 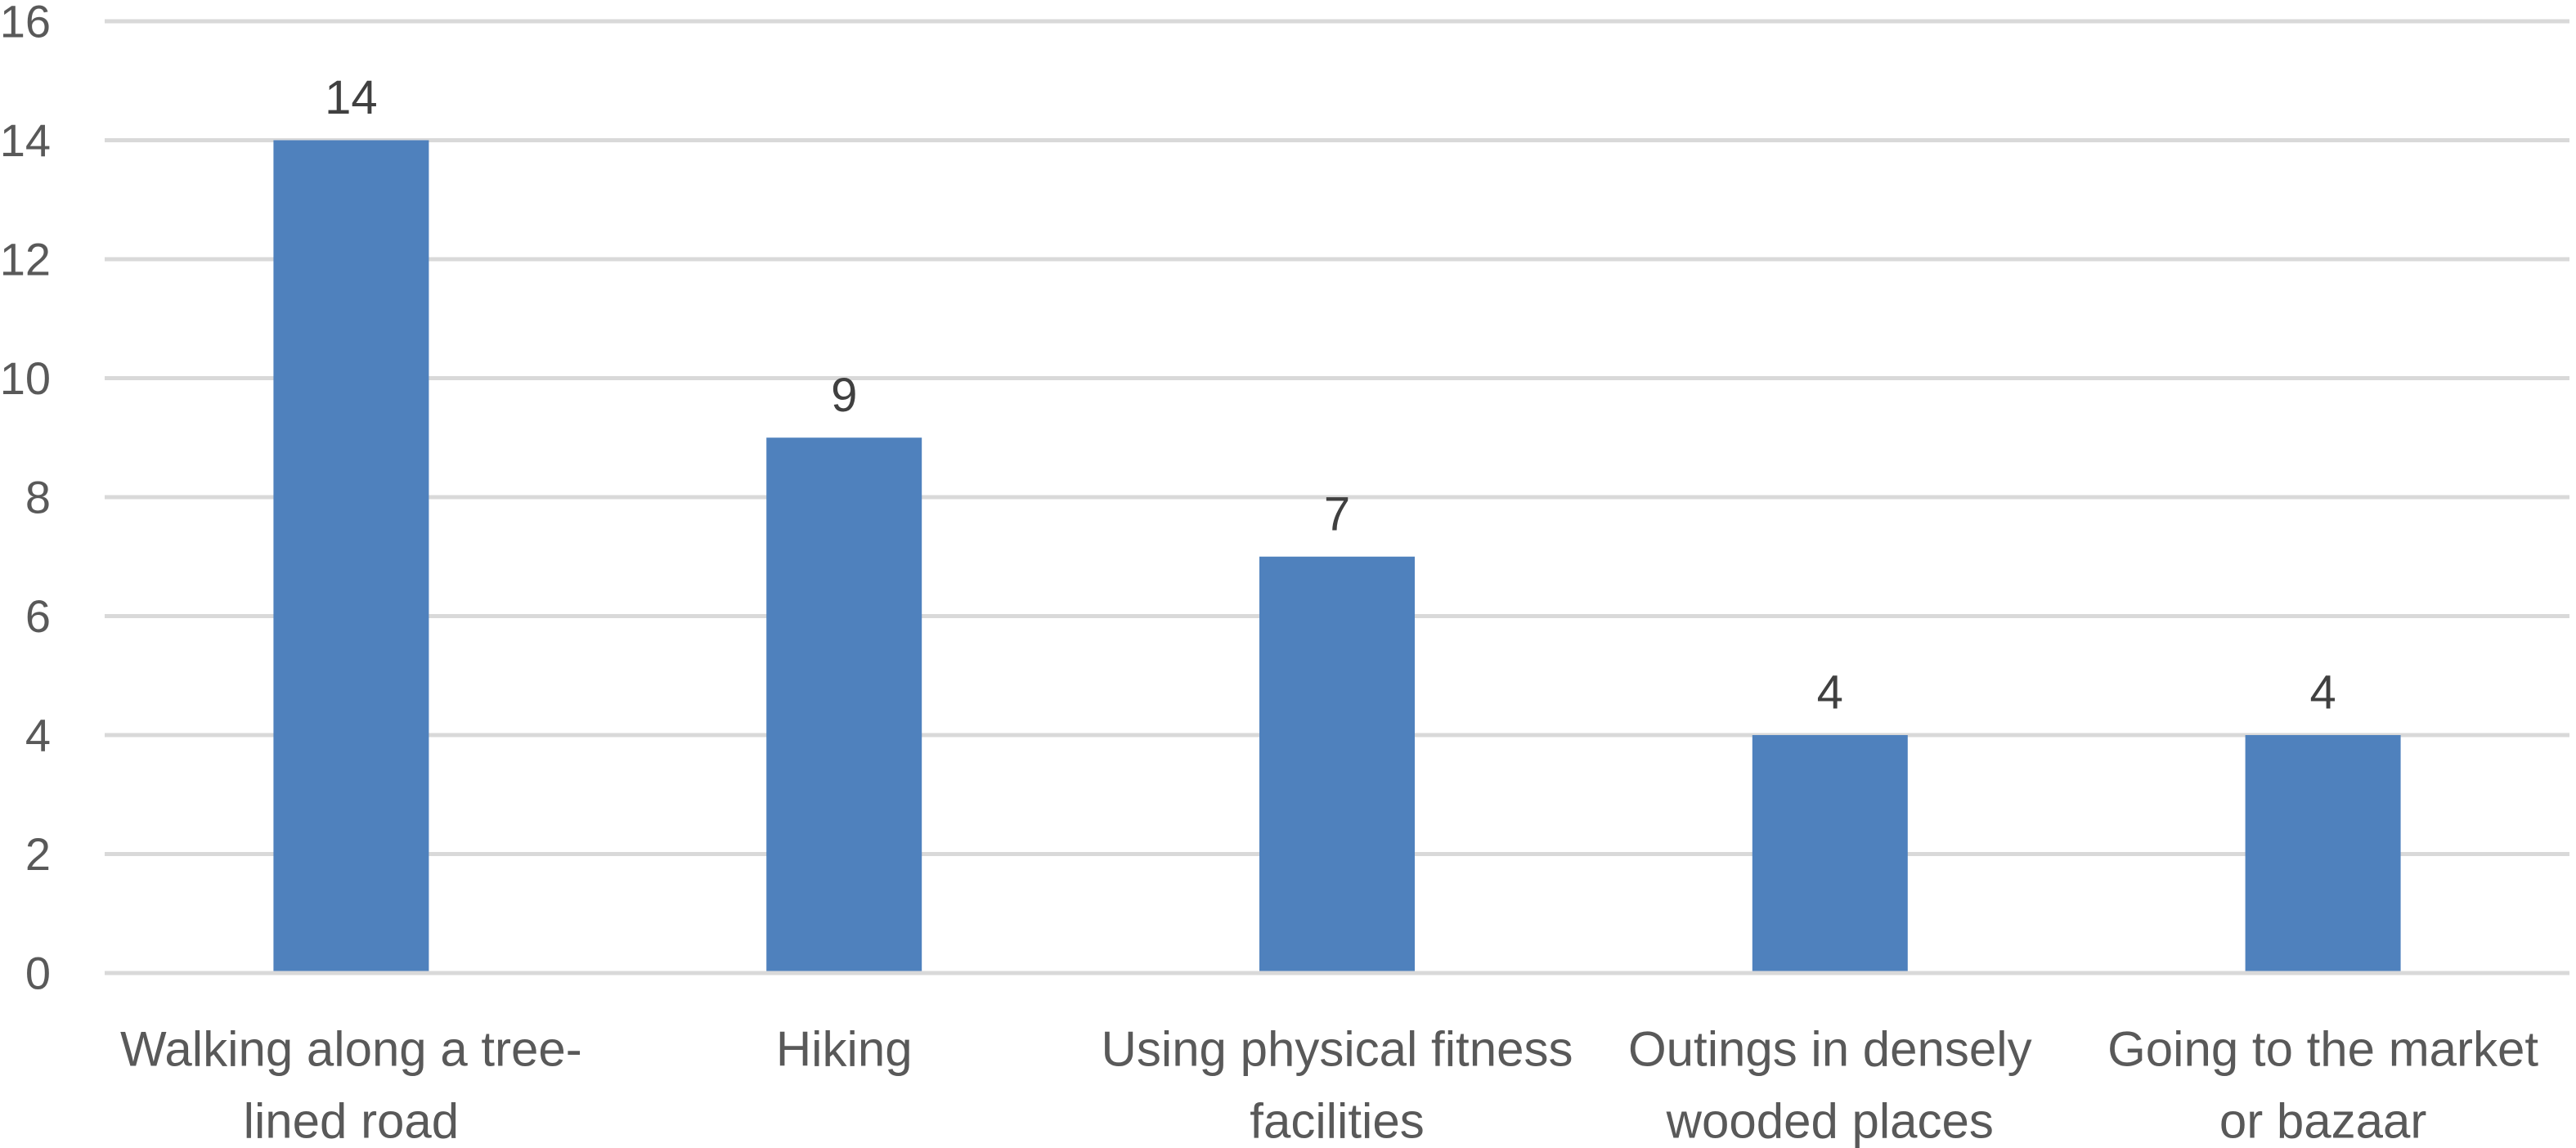 I want to click on bar-value-label: 9, so click(x=844, y=395).